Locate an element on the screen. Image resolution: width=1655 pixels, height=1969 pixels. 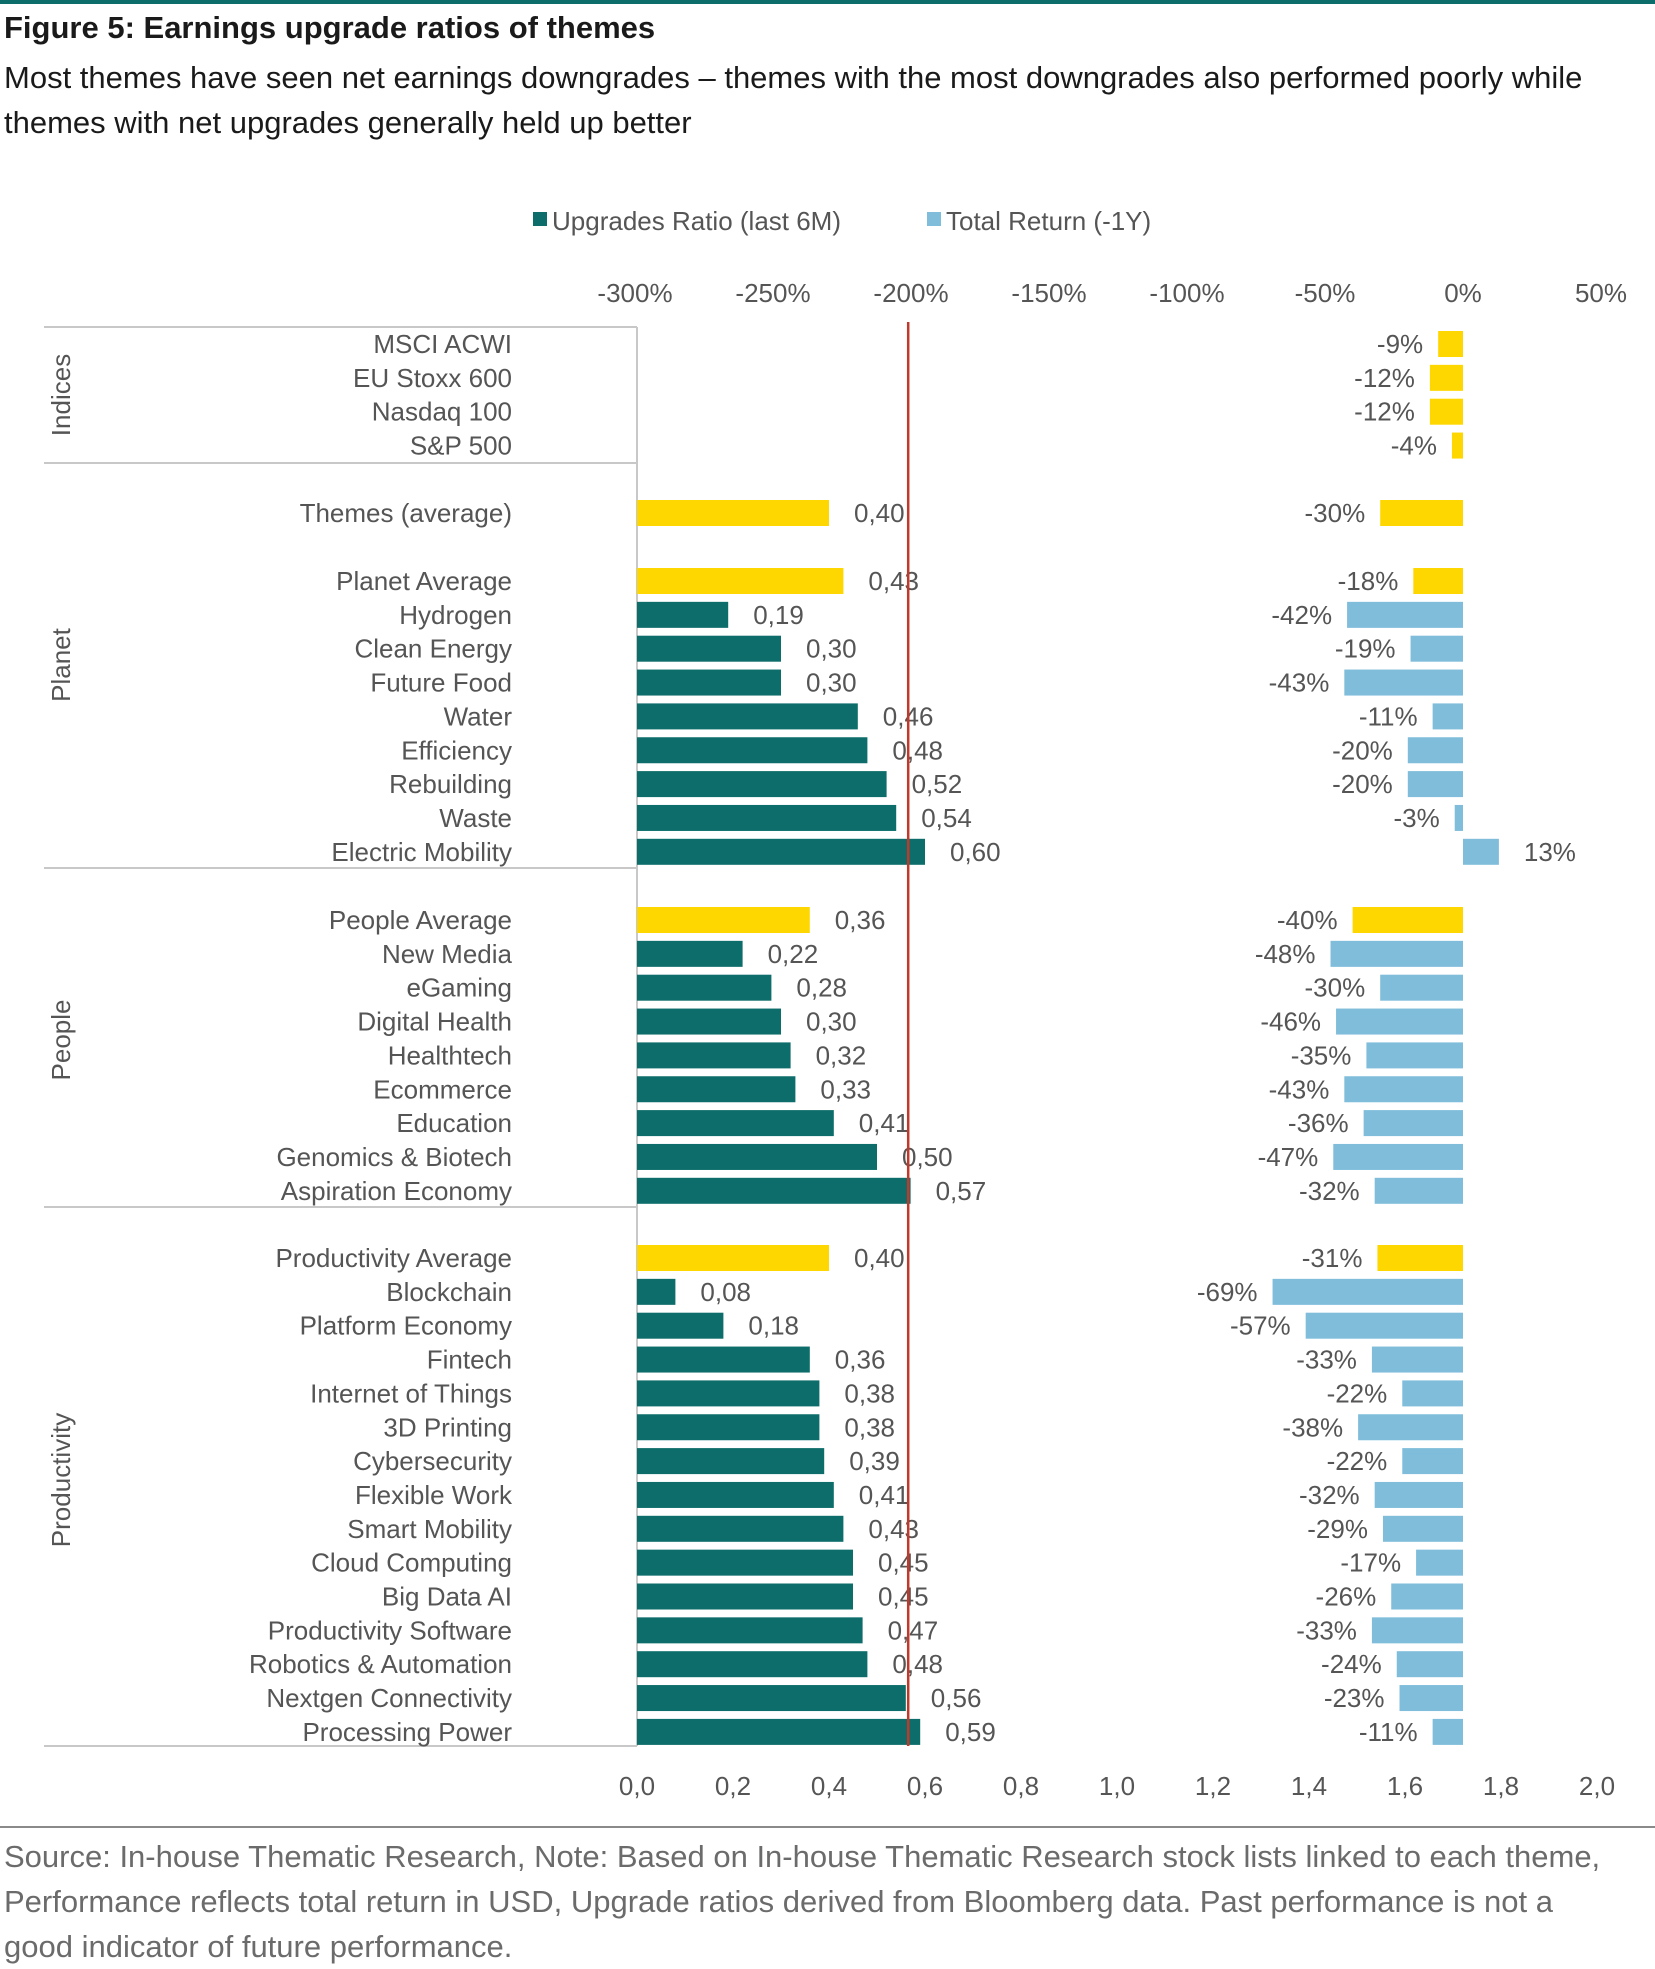
return-value-genomics-biotech: -47% is located at coordinates (1288, 1157).